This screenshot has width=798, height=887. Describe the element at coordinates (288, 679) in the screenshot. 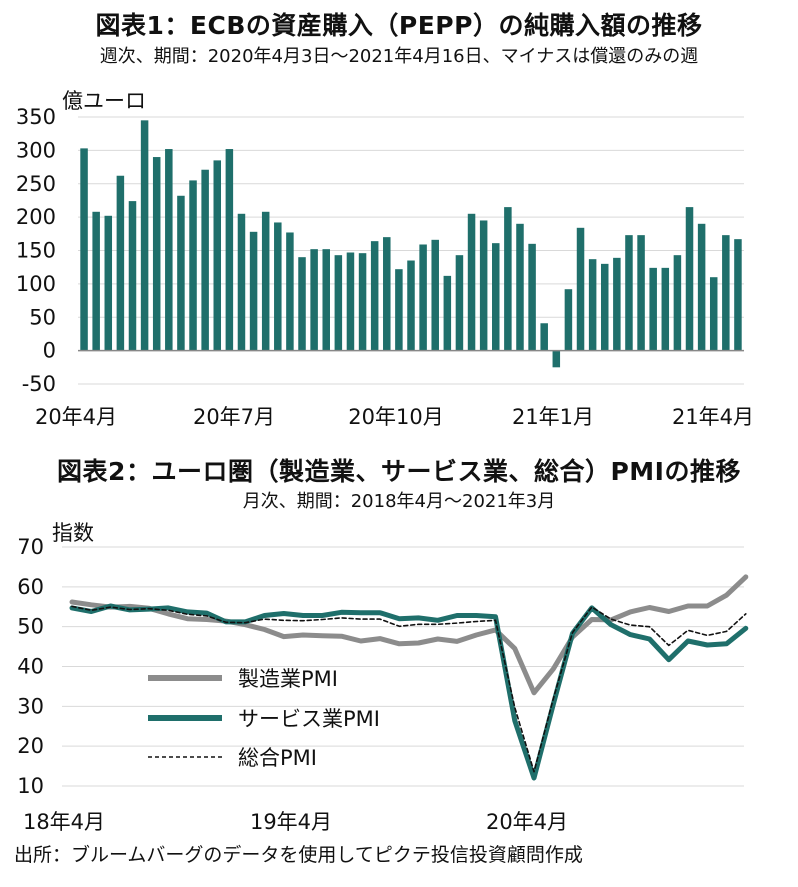

I see `legend-manufacturing-label: 製造業PMI` at that location.